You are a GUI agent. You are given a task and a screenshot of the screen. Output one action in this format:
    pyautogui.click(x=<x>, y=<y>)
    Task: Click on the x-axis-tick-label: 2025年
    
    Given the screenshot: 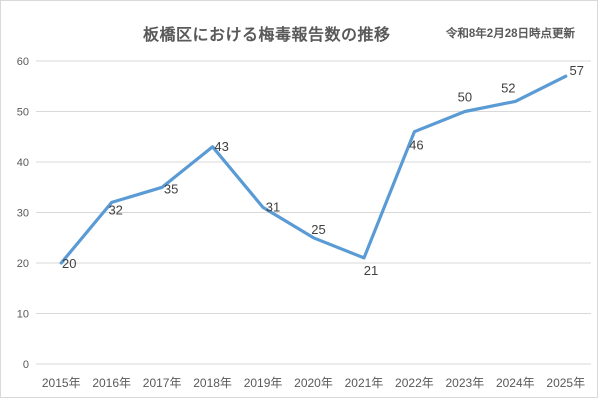 What is the action you would take?
    pyautogui.click(x=565, y=383)
    